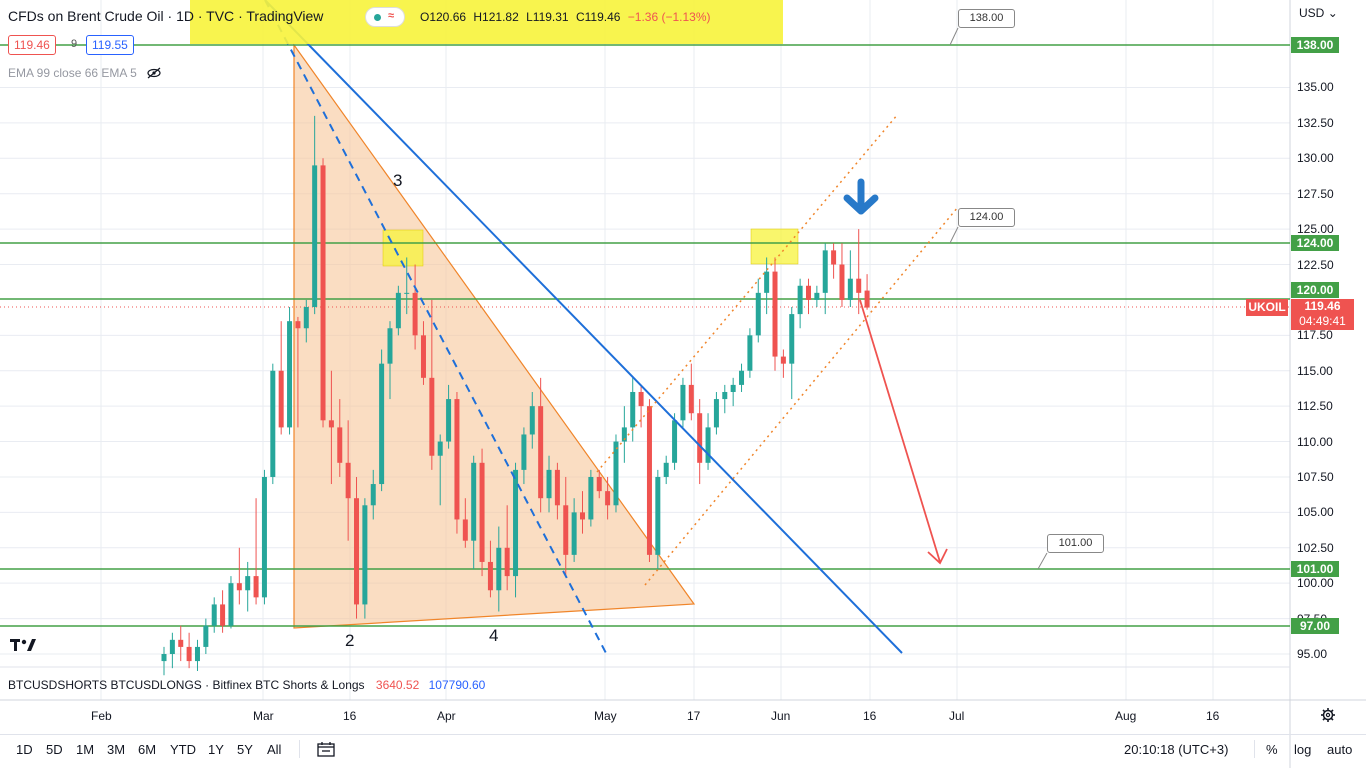 The height and width of the screenshot is (768, 1366). What do you see at coordinates (1176, 749) in the screenshot?
I see `clock-timezone: 20:10:18 (UTC+3)` at bounding box center [1176, 749].